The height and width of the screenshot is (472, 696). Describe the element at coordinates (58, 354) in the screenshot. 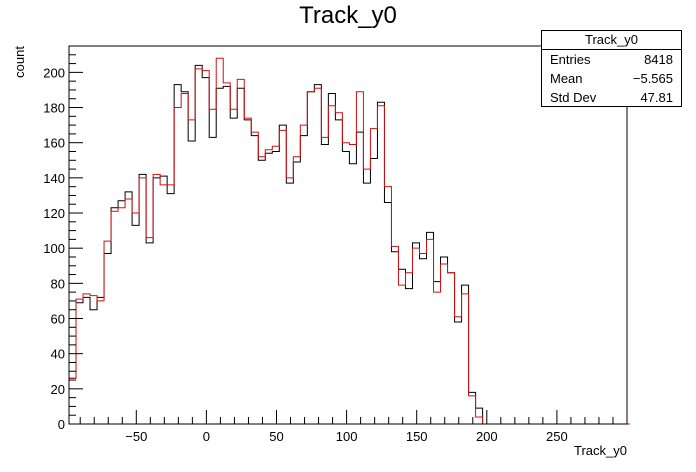

I see `y-tick-label: 40` at that location.